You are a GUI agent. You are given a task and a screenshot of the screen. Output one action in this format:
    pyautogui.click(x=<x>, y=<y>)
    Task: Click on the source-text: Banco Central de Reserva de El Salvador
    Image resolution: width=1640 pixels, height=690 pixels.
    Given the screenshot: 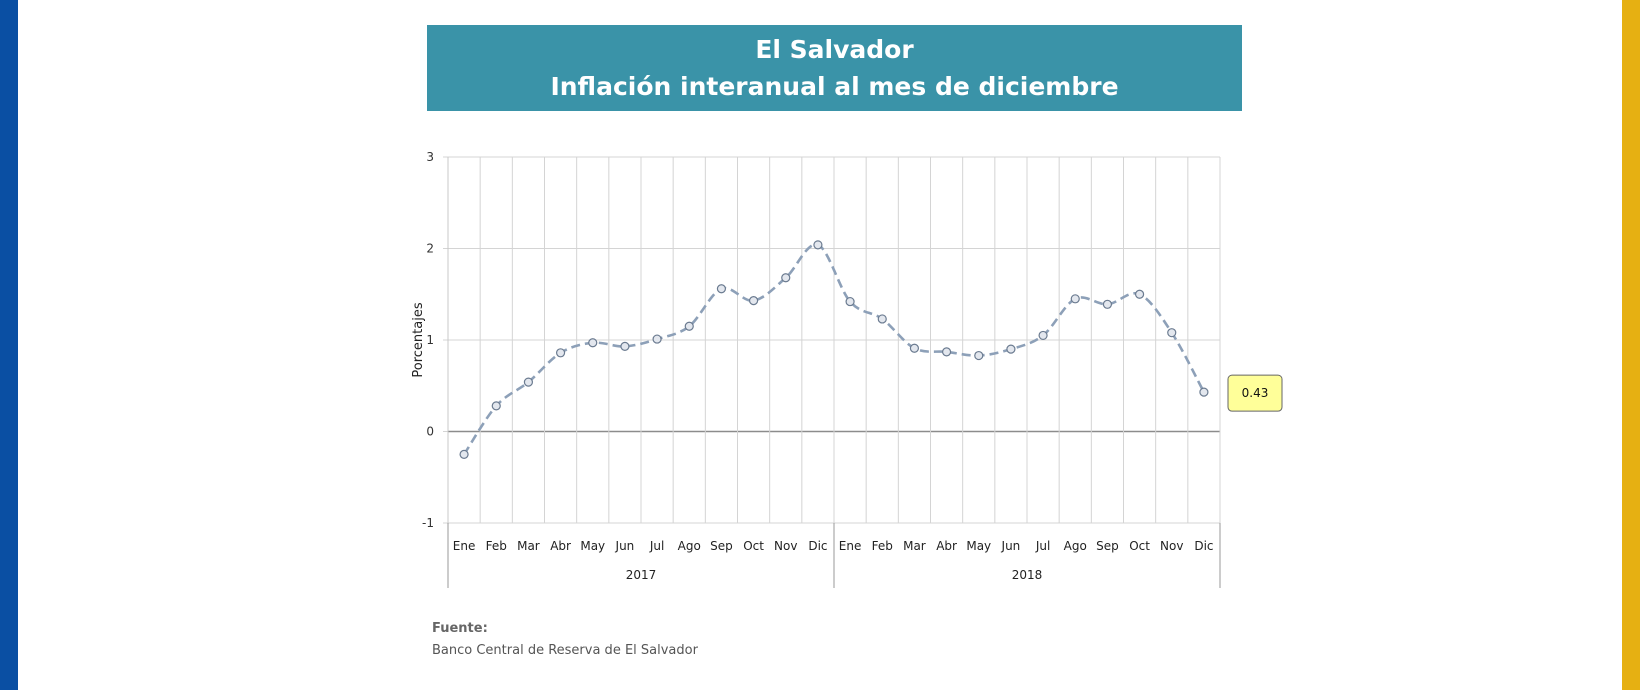 What is the action you would take?
    pyautogui.click(x=565, y=650)
    